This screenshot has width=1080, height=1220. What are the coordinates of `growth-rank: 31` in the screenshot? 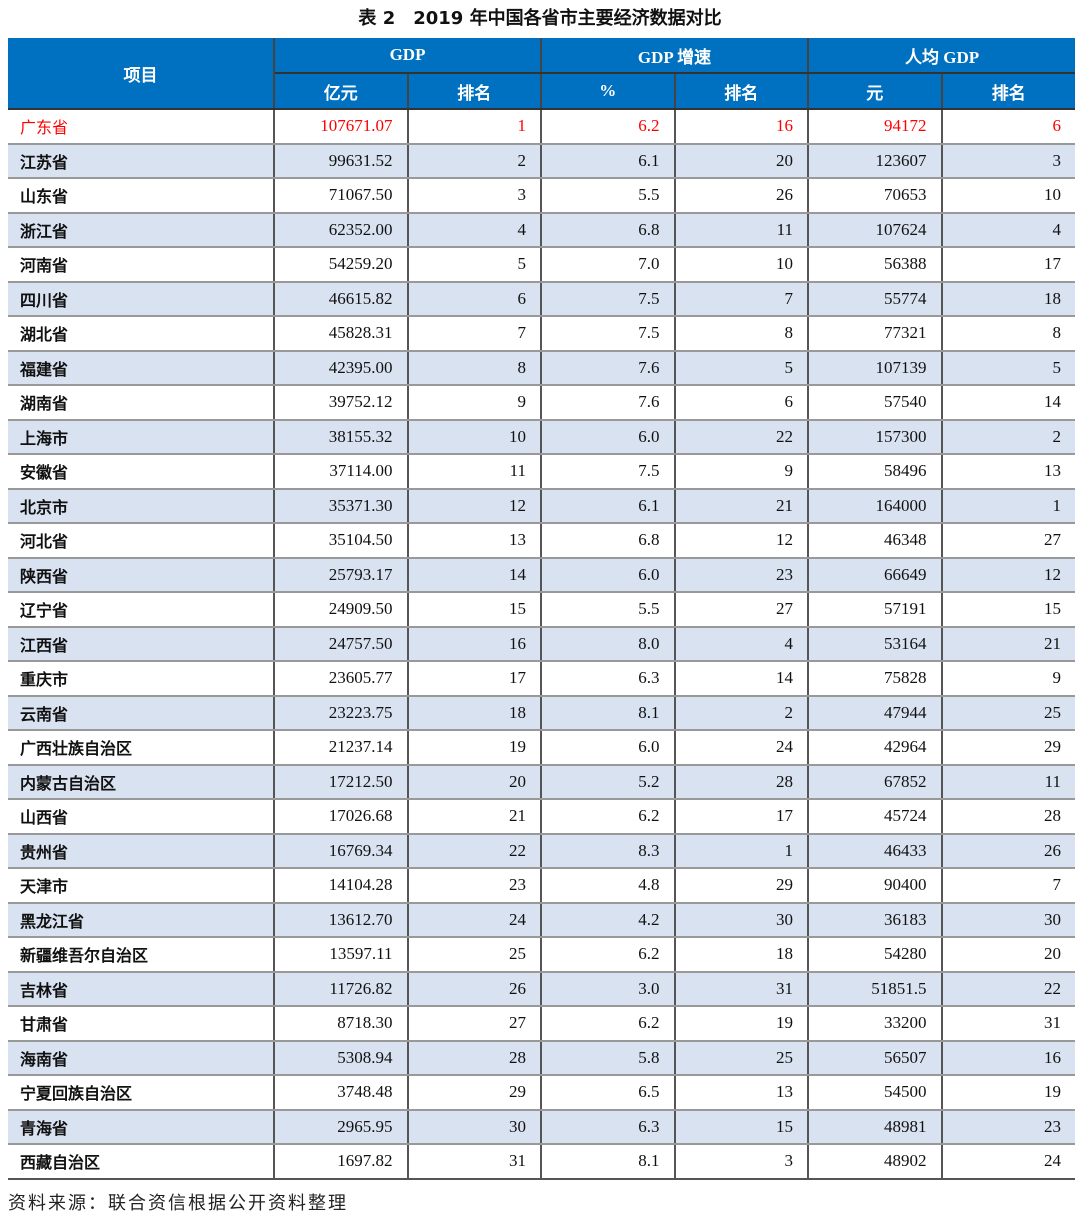 It's located at (742, 989).